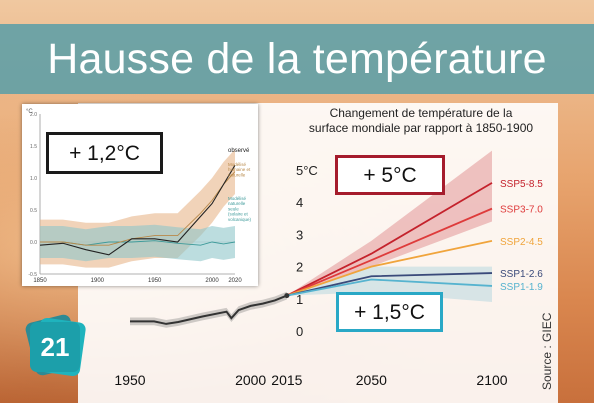  Describe the element at coordinates (33, 147) in the screenshot. I see `inset-y-tick-1-5: 1.5` at that location.